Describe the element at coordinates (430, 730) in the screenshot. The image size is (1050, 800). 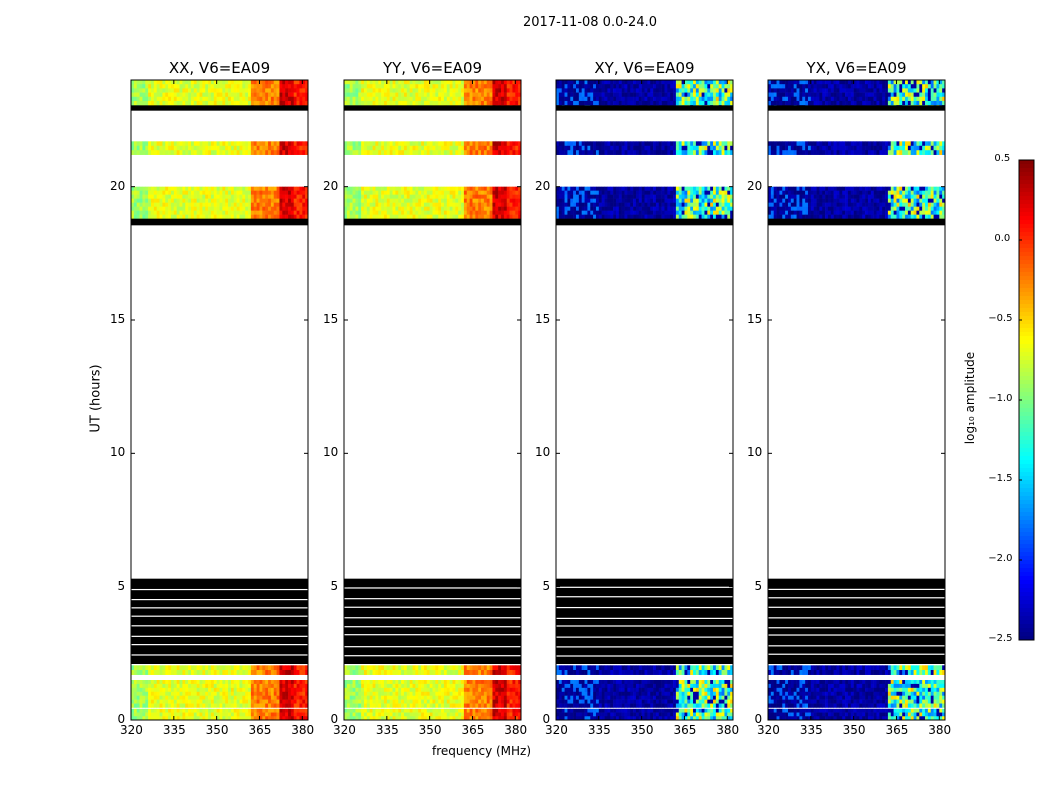
I see `x-tick-label: 350` at that location.